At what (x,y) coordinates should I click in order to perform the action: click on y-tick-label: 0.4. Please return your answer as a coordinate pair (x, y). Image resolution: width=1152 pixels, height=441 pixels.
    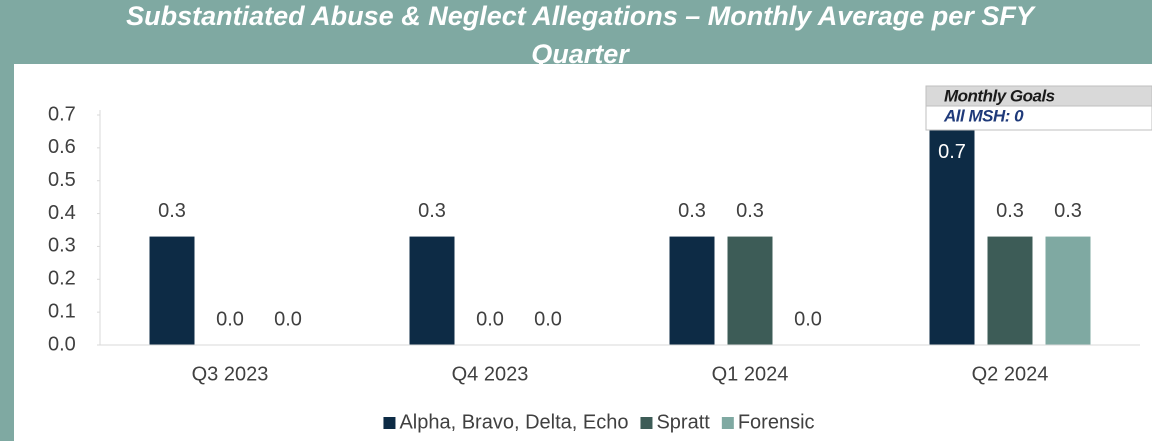
    Looking at the image, I should click on (62, 213).